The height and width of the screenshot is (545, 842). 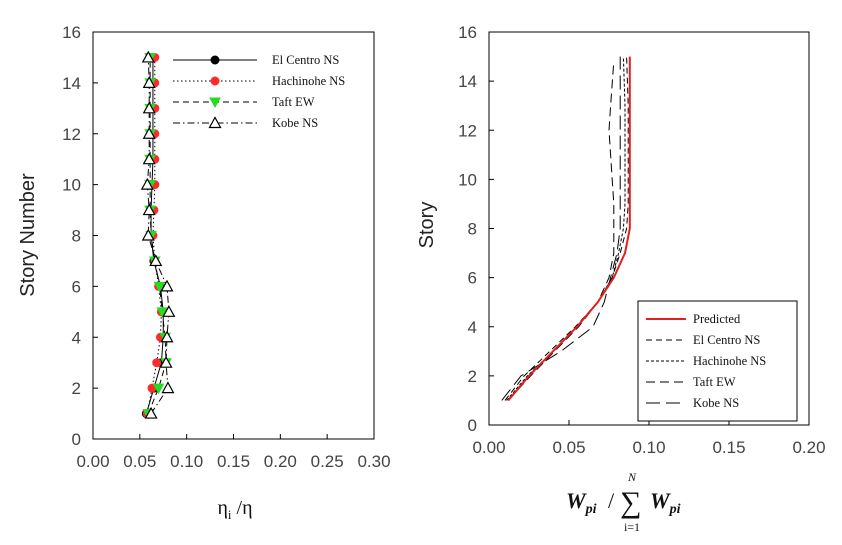 I want to click on left-legend-label-0: El Centro NS, so click(x=305, y=60).